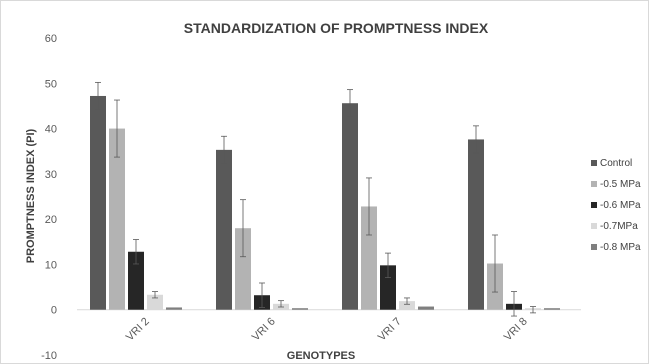 The width and height of the screenshot is (649, 364). Describe the element at coordinates (390, 330) in the screenshot. I see `x-tick-label: VRI 7` at that location.